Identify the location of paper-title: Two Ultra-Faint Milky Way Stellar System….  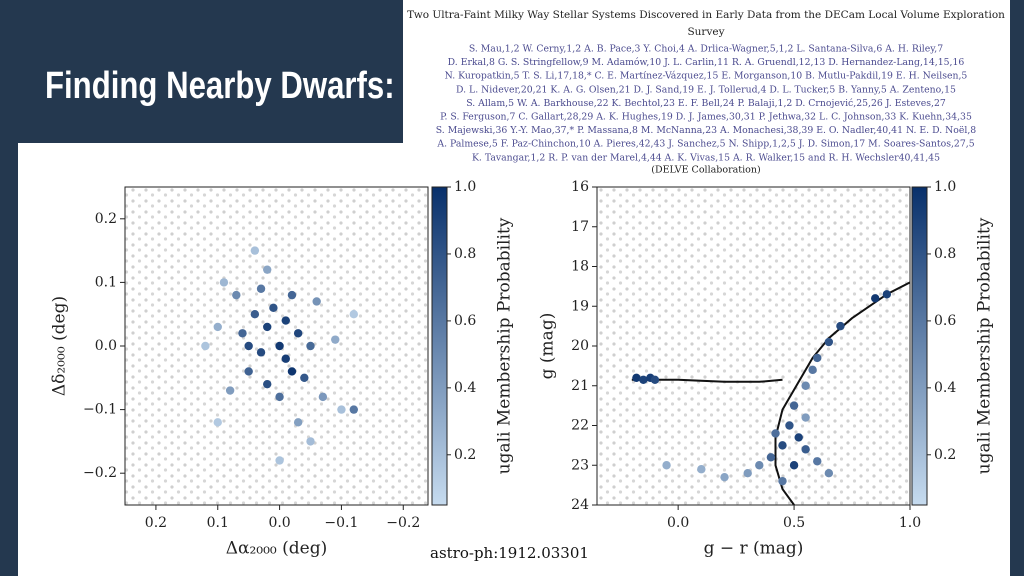
(706, 15).